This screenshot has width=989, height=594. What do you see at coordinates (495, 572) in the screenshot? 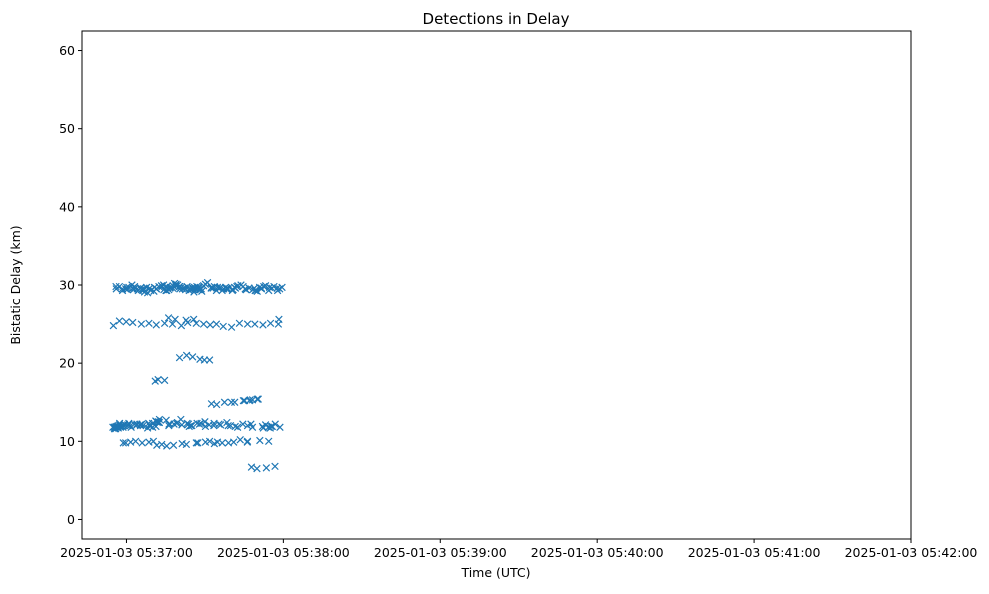
I see `x-axis-label: Time (UTC)` at bounding box center [495, 572].